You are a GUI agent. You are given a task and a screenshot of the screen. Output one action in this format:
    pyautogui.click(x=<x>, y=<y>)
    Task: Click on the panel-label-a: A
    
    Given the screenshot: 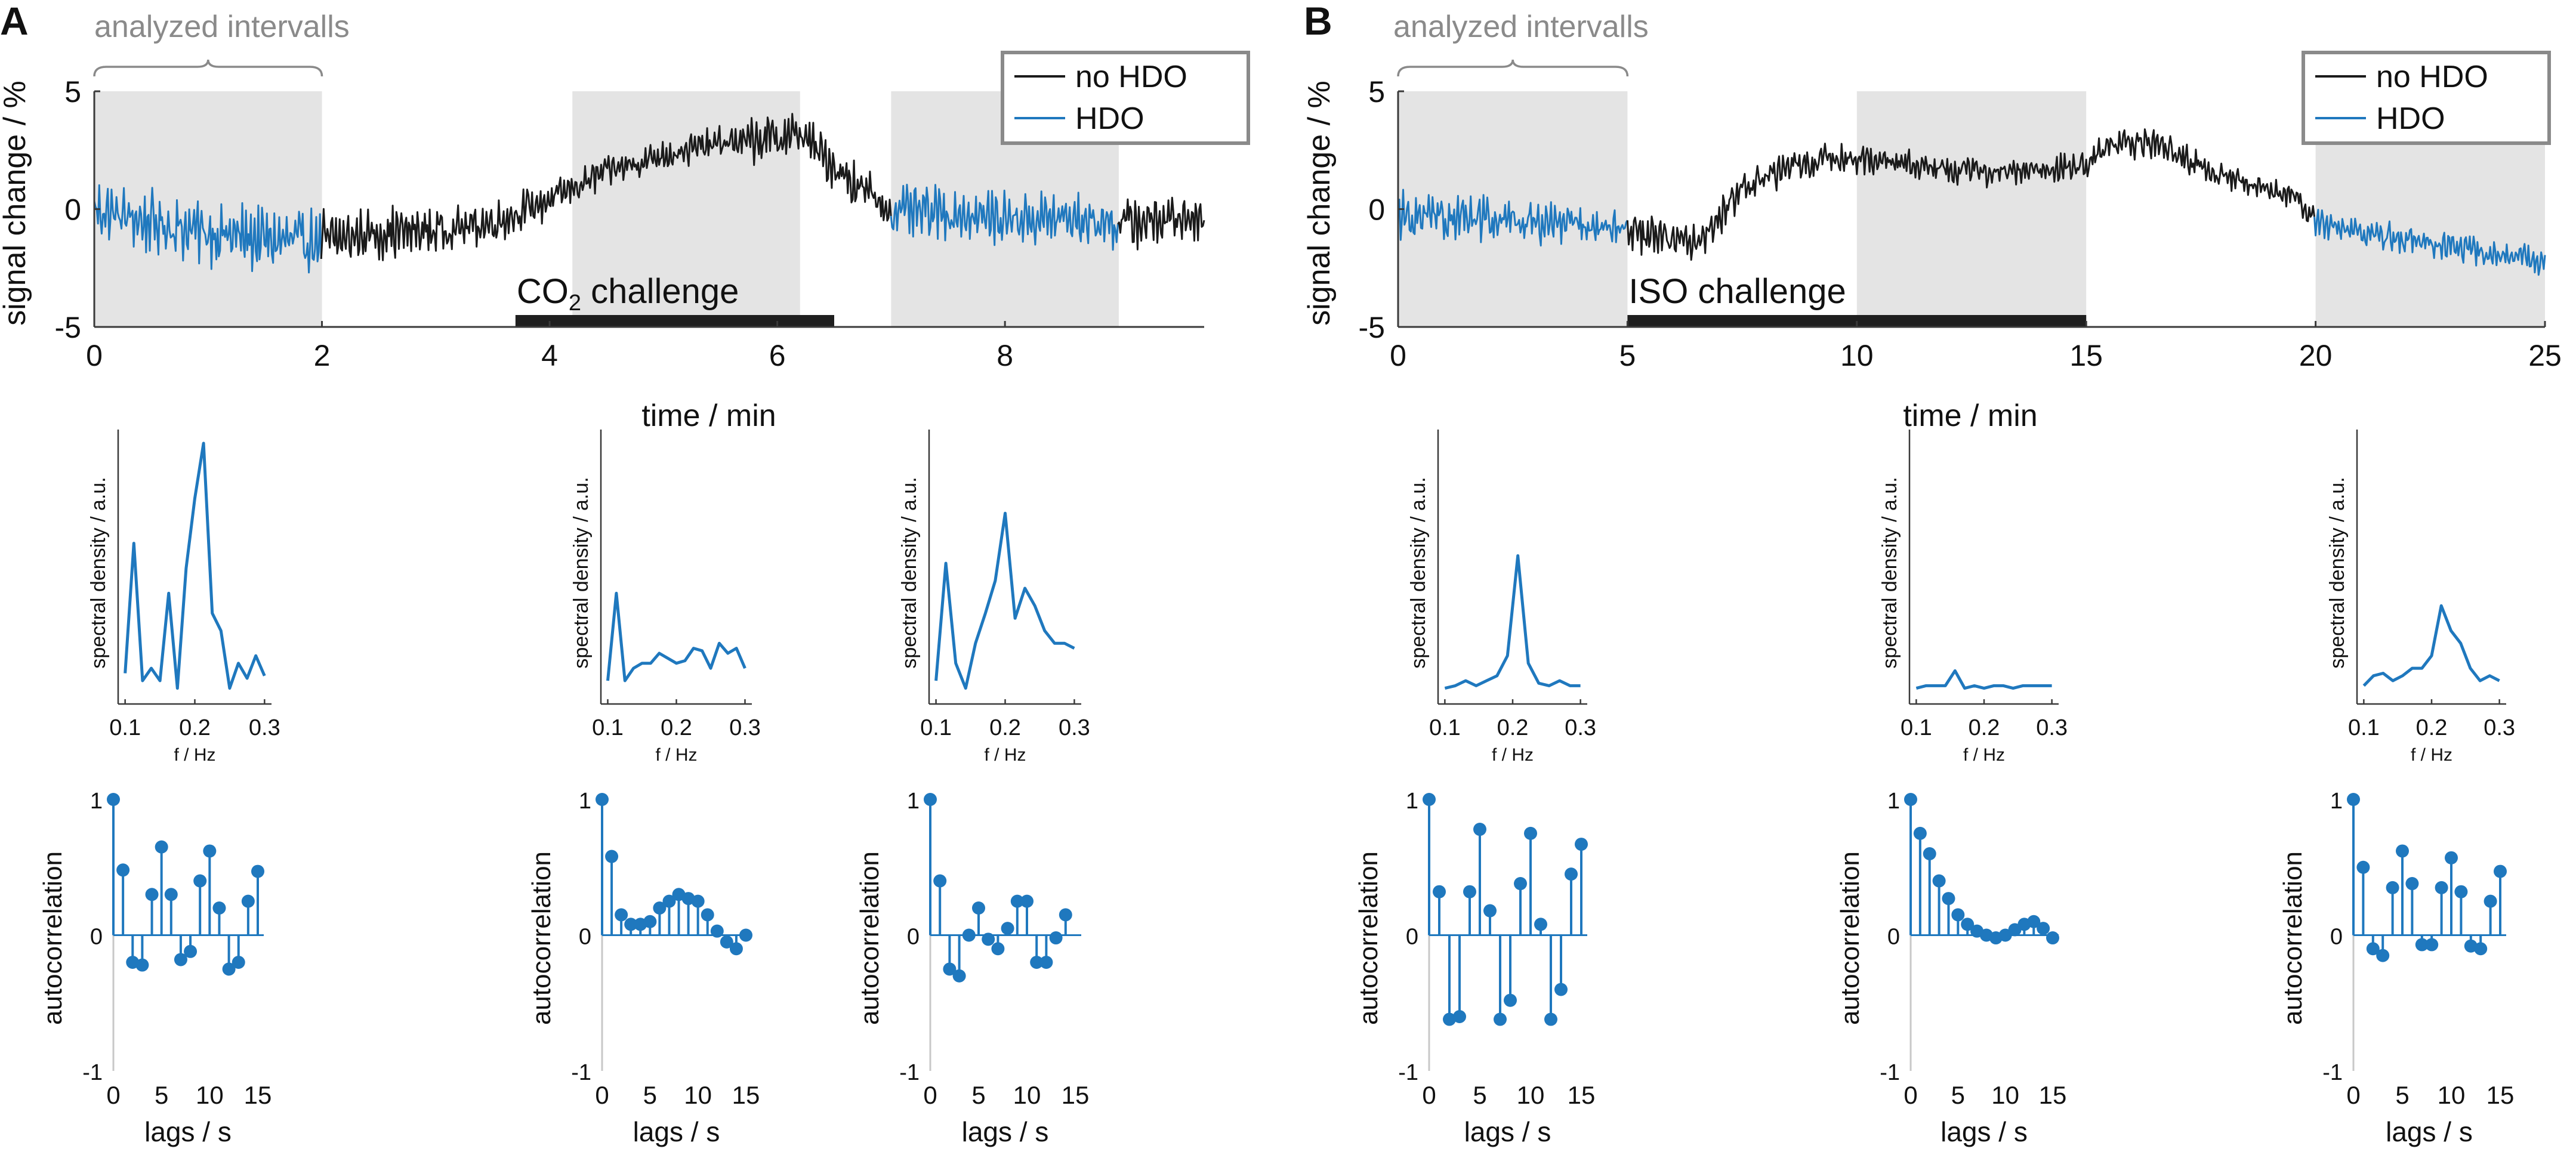 What is the action you would take?
    pyautogui.click(x=14, y=21)
    